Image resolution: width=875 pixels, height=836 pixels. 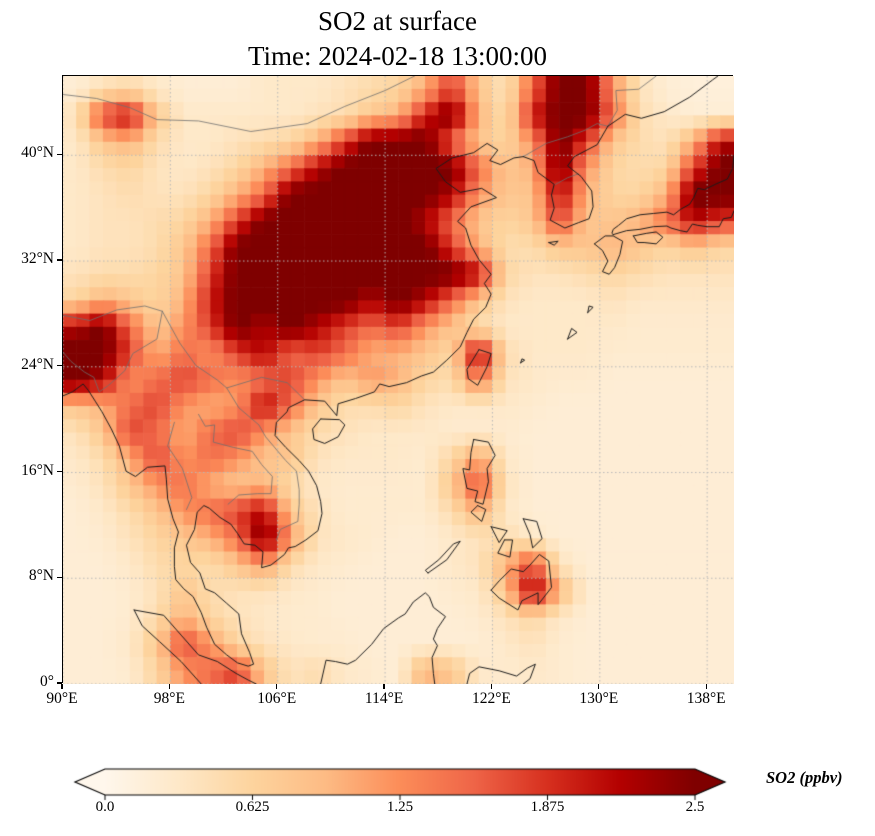 I want to click on y-tick-label: 16°N, so click(x=37, y=470).